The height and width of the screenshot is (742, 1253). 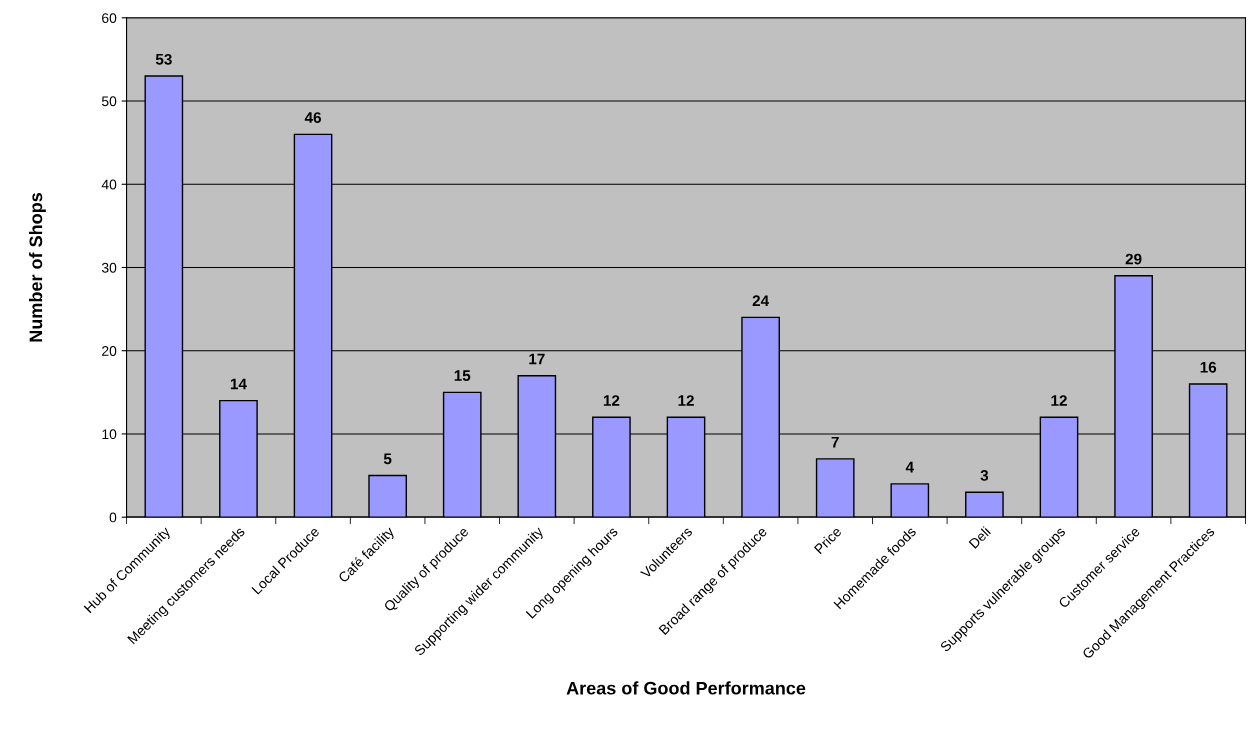 I want to click on y-tick-label: 0, so click(x=113, y=517).